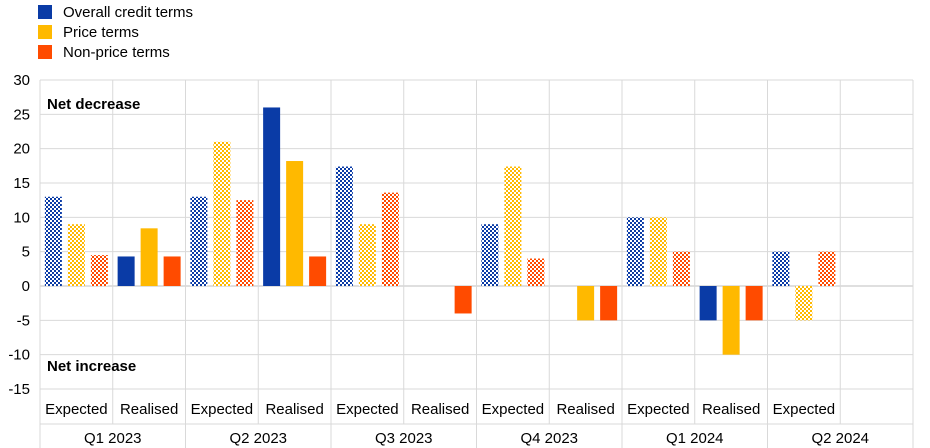 The width and height of the screenshot is (930, 448). What do you see at coordinates (21, 114) in the screenshot?
I see `y-tick-label: 25` at bounding box center [21, 114].